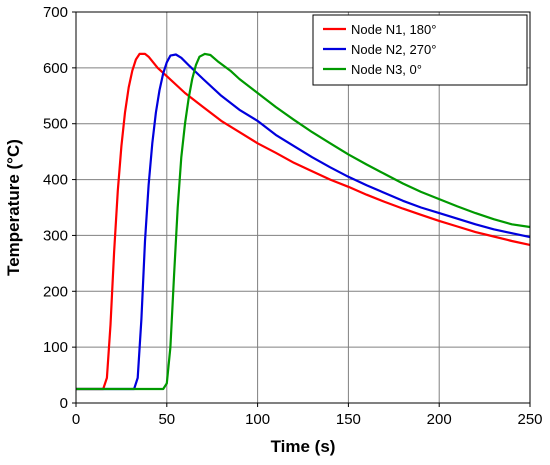  What do you see at coordinates (439, 419) in the screenshot?
I see `x-tick-label: 200` at bounding box center [439, 419].